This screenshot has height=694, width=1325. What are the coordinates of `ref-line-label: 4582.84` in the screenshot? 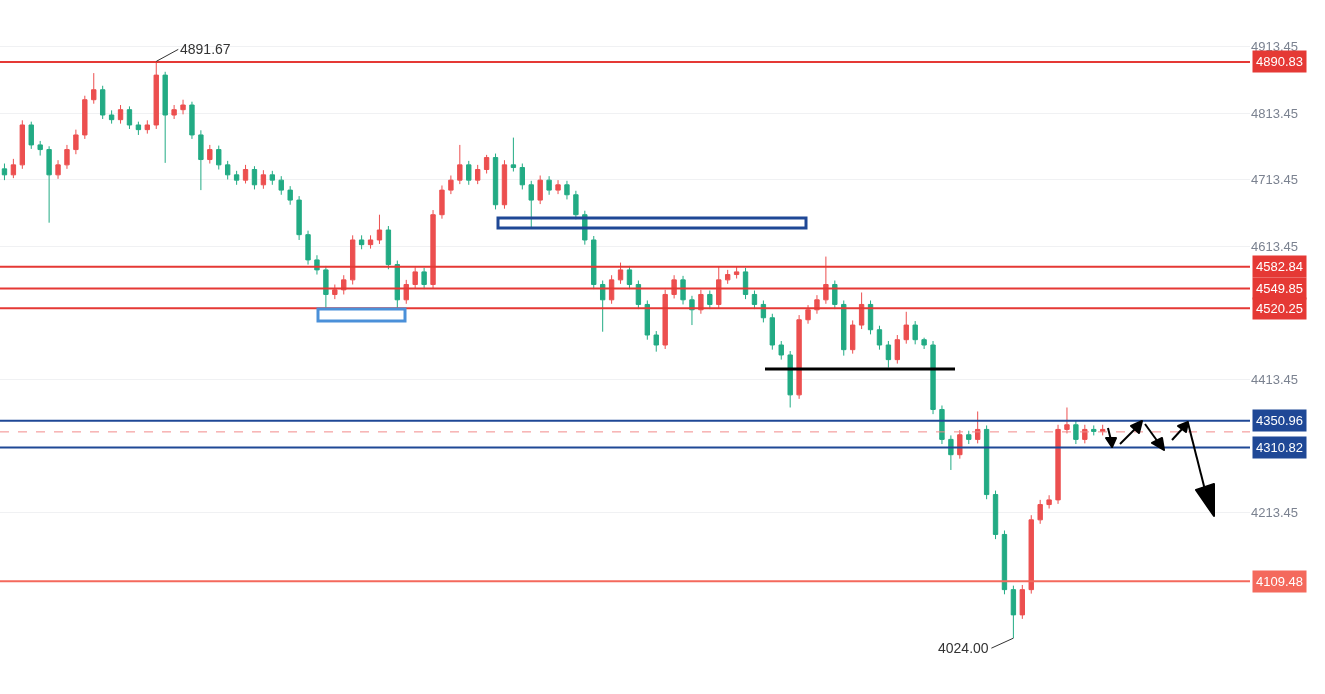 It's located at (1279, 266).